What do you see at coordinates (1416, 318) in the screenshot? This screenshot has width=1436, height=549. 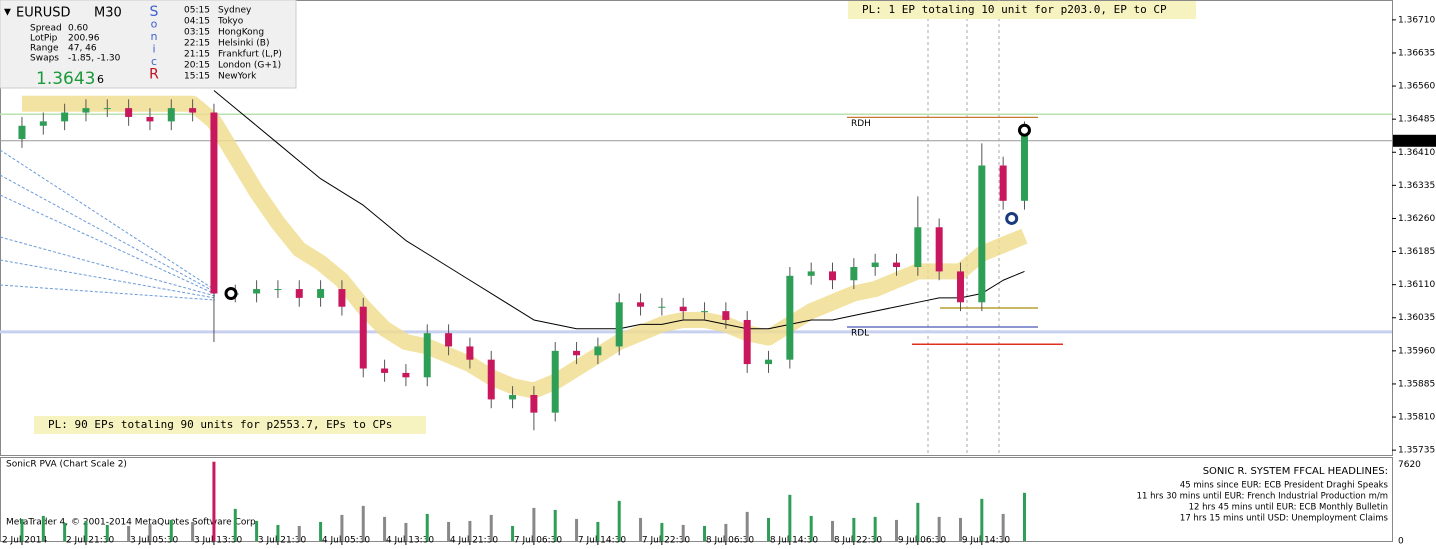 I see `y-tick-label: 1.36035` at bounding box center [1416, 318].